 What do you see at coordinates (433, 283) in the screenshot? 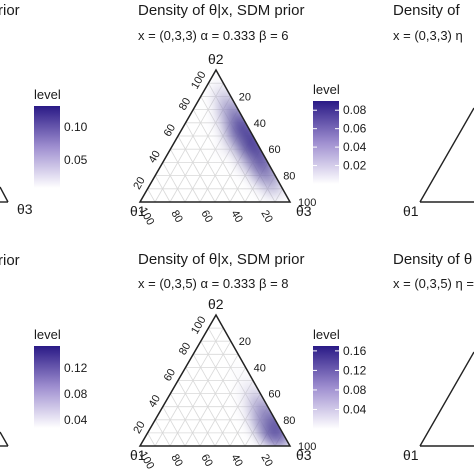
I see `right-bottom-subtitle-fragment: x = (0,3,5) η =` at bounding box center [433, 283].